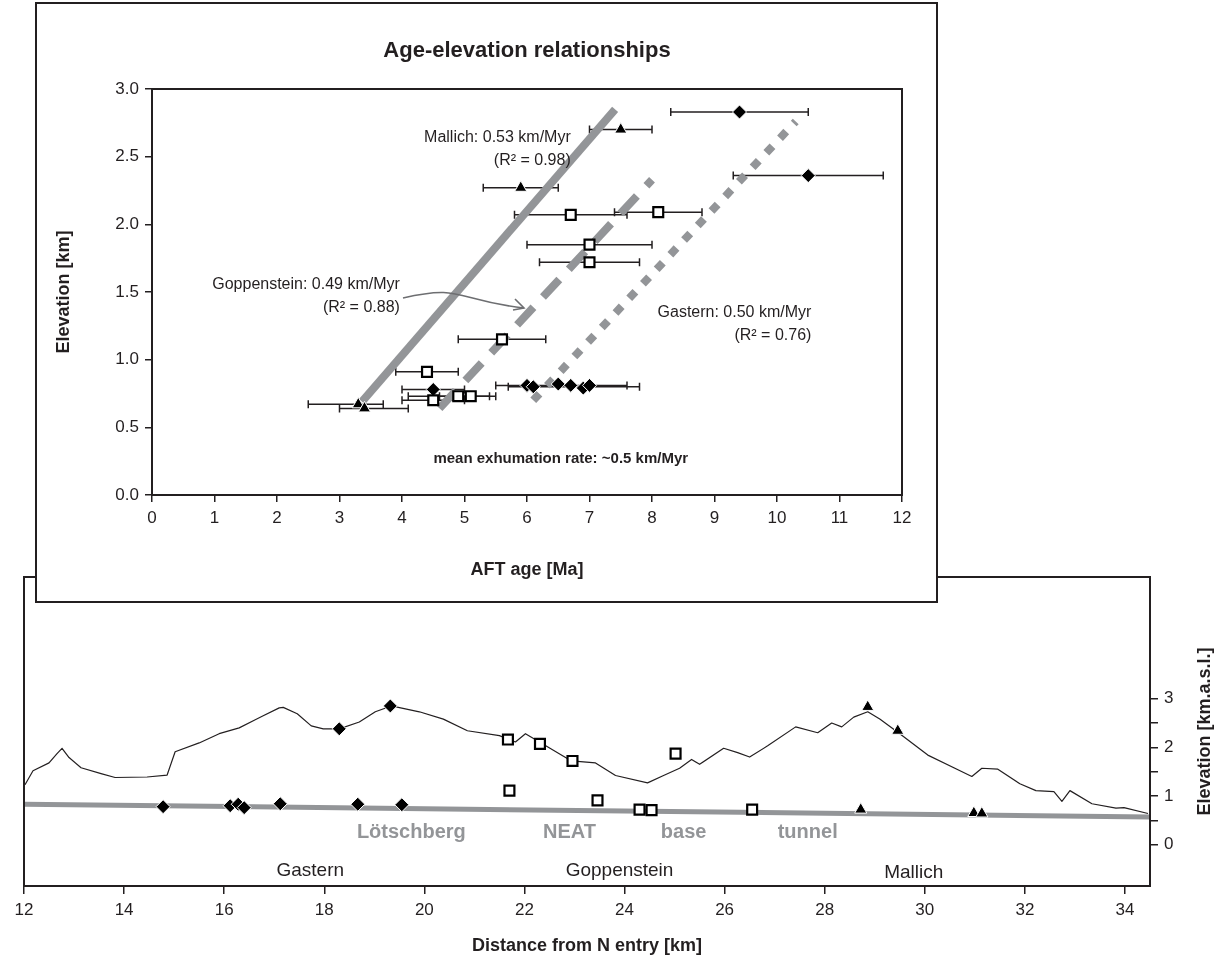 The height and width of the screenshot is (969, 1218). I want to click on x-tick-label: 24, so click(624, 909).